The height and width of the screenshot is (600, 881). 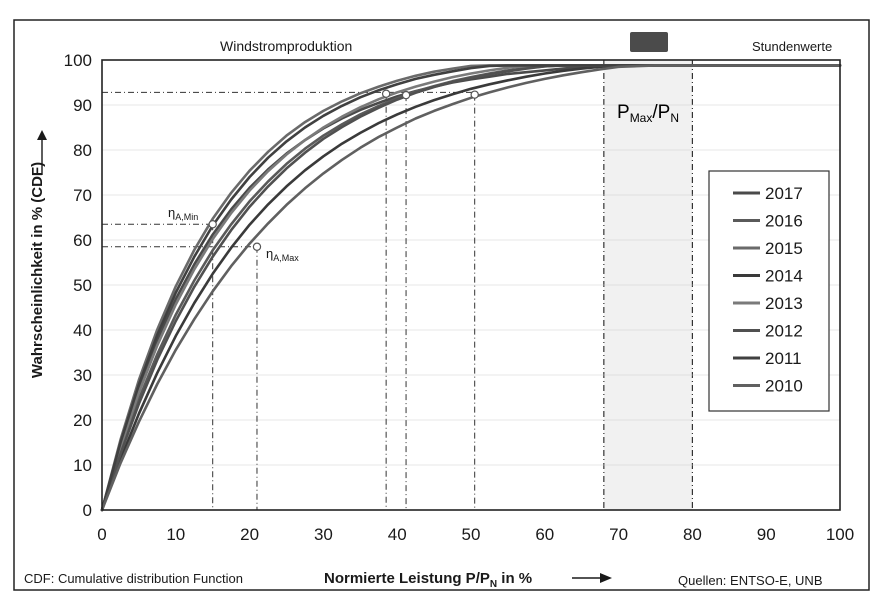 I want to click on x-tick-label: 10, so click(x=175, y=534).